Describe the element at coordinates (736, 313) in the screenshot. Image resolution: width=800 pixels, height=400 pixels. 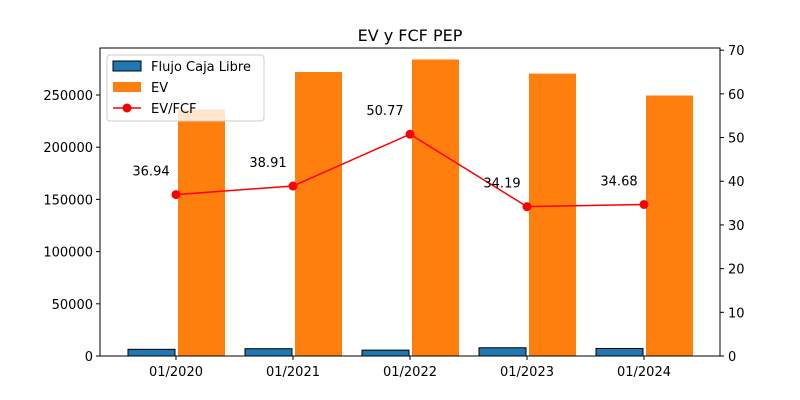
I see `y-right-tick-label: 10` at that location.